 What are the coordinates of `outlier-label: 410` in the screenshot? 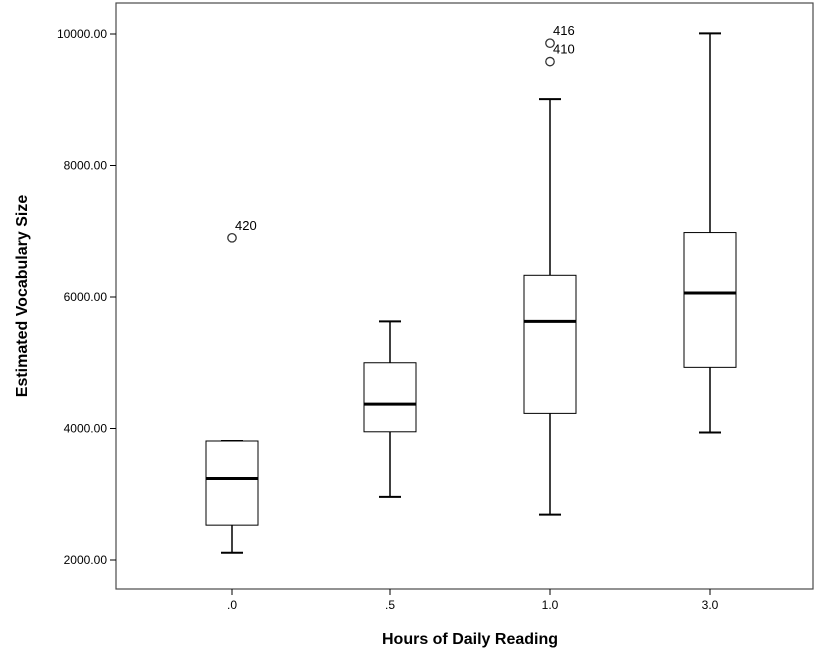 It's located at (564, 49).